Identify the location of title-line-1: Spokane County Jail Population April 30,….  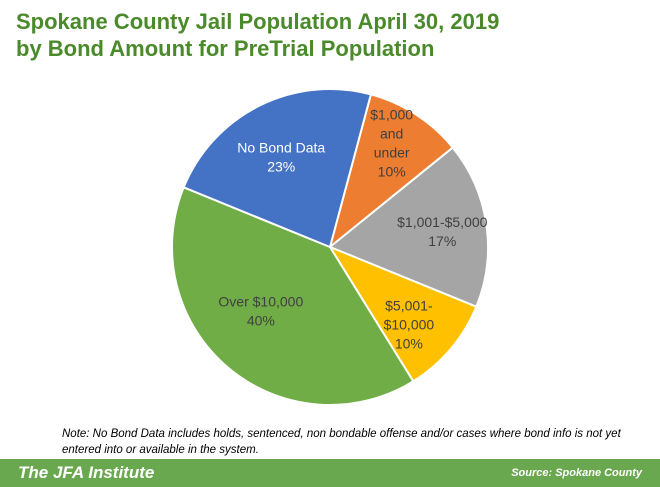
(258, 21).